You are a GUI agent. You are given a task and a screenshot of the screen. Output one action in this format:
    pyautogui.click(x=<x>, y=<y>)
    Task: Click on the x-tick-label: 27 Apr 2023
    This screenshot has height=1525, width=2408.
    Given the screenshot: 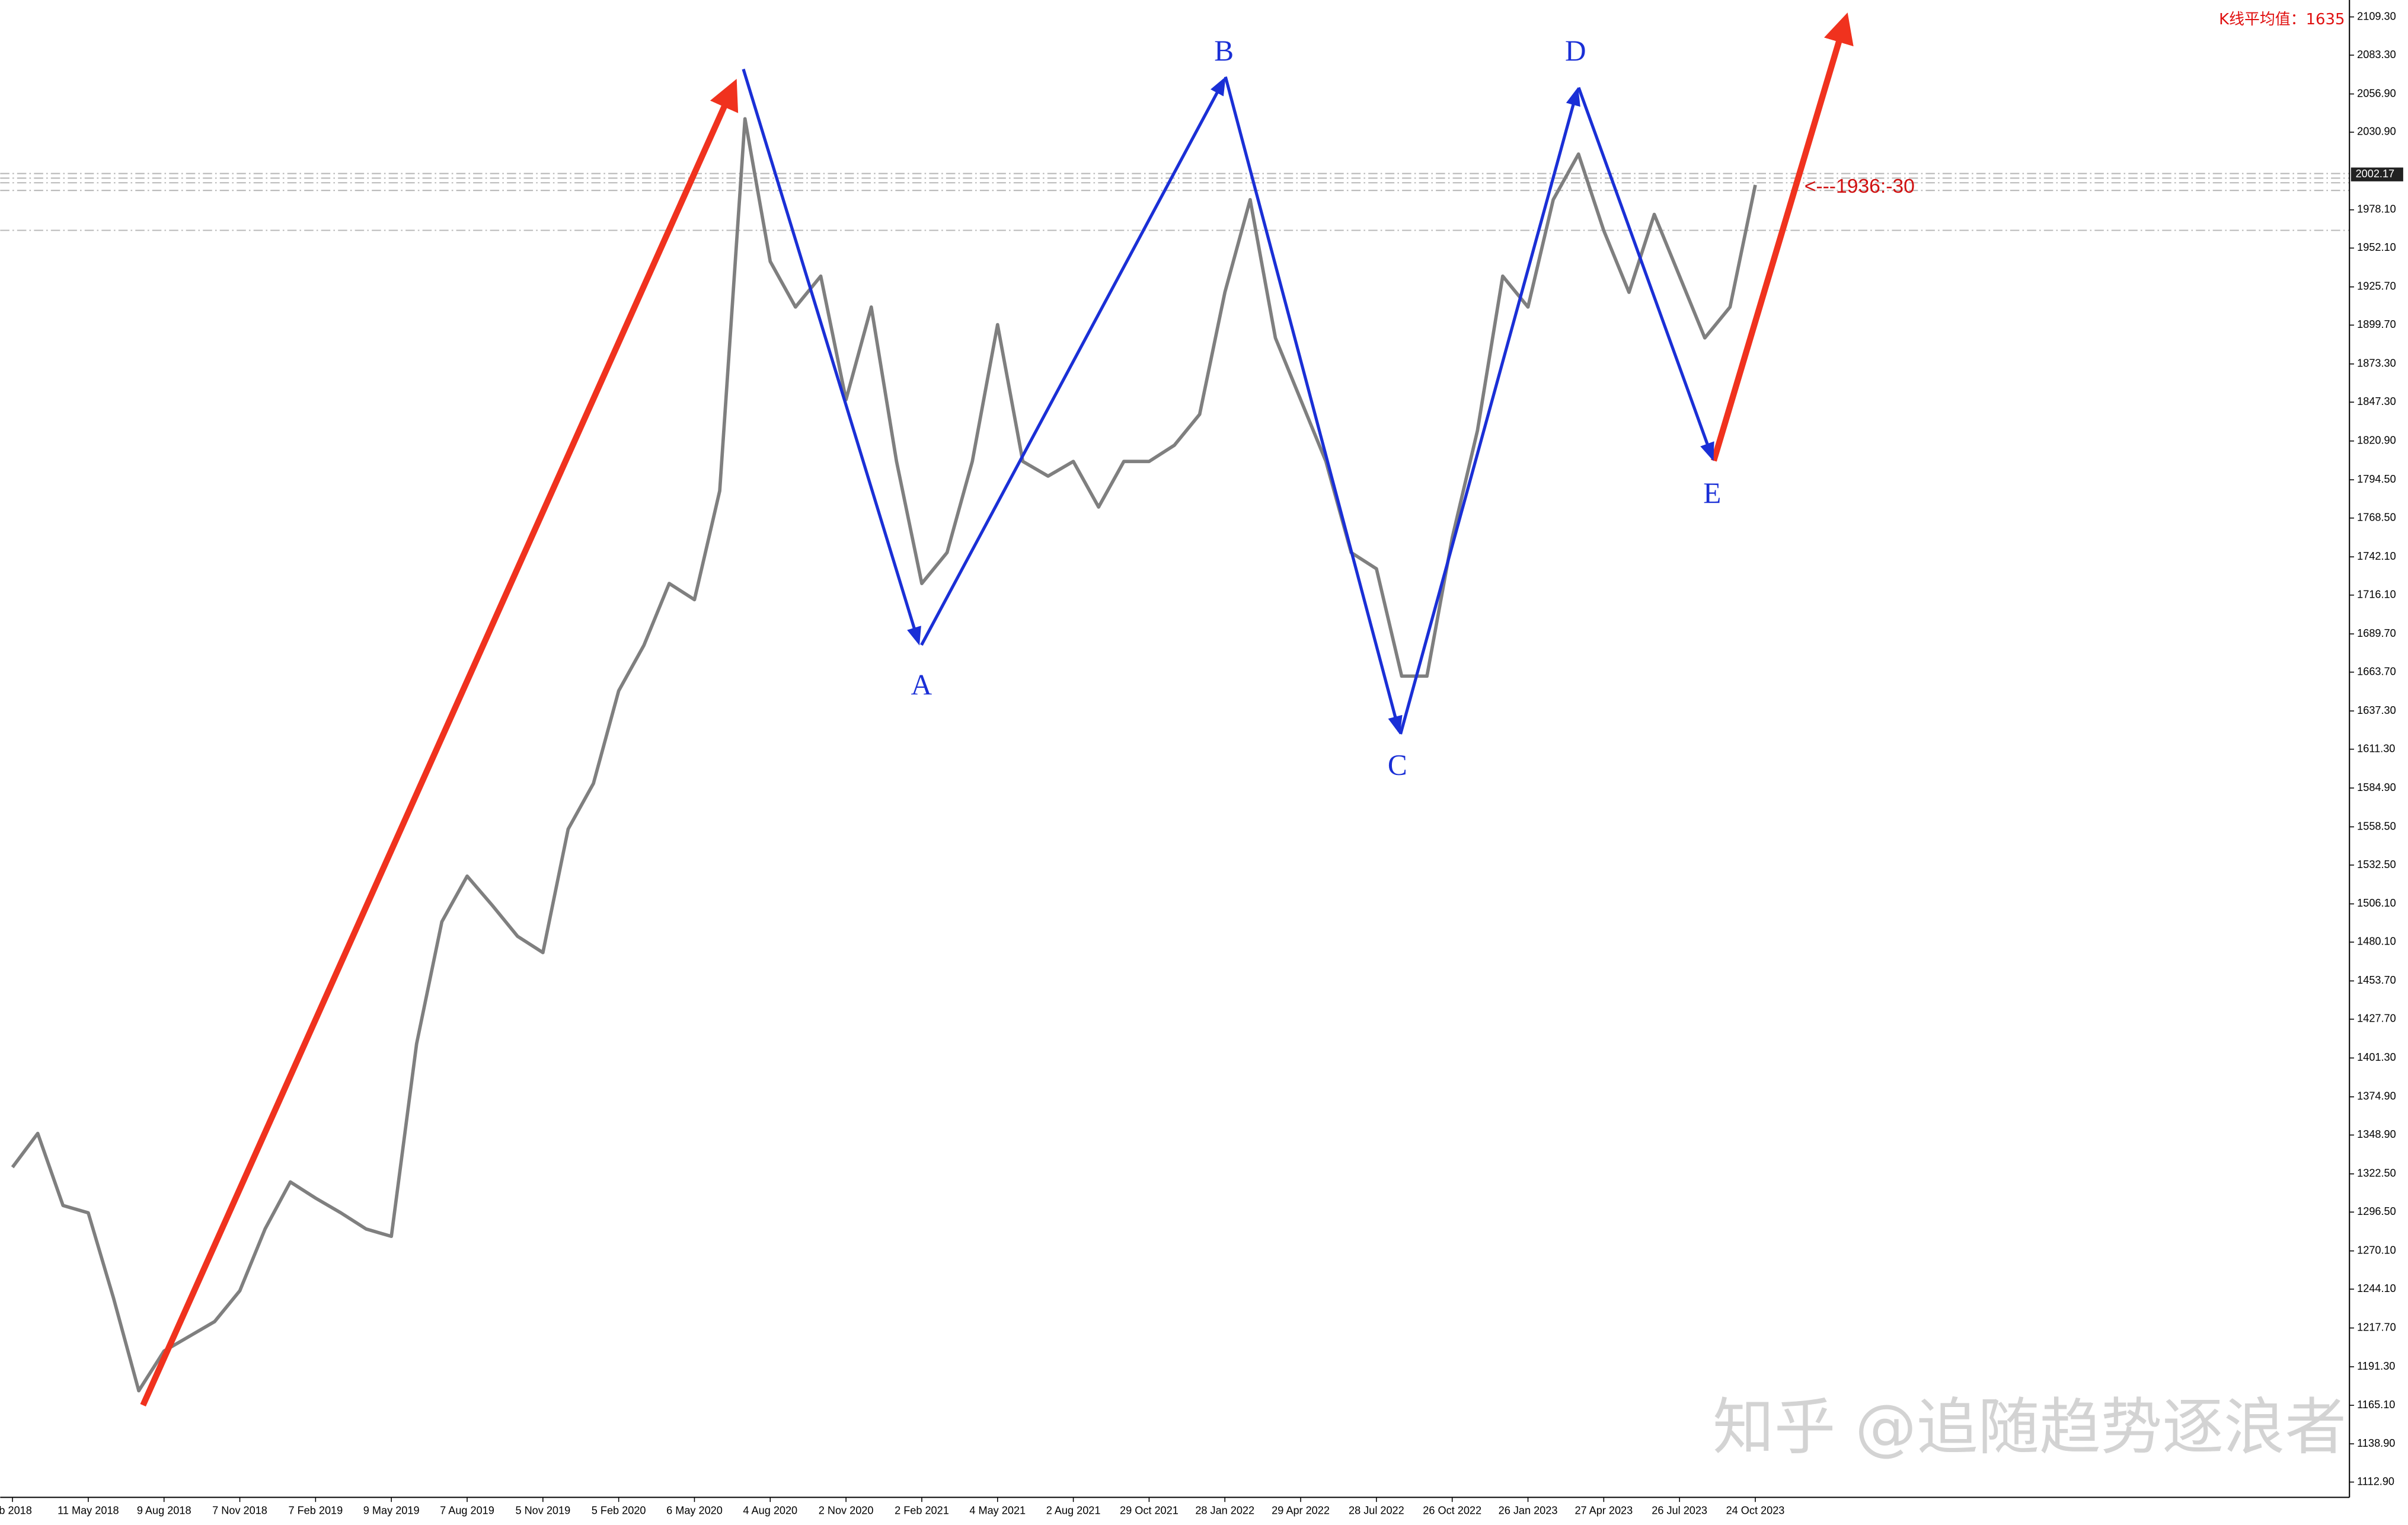 What is the action you would take?
    pyautogui.click(x=1604, y=1510)
    